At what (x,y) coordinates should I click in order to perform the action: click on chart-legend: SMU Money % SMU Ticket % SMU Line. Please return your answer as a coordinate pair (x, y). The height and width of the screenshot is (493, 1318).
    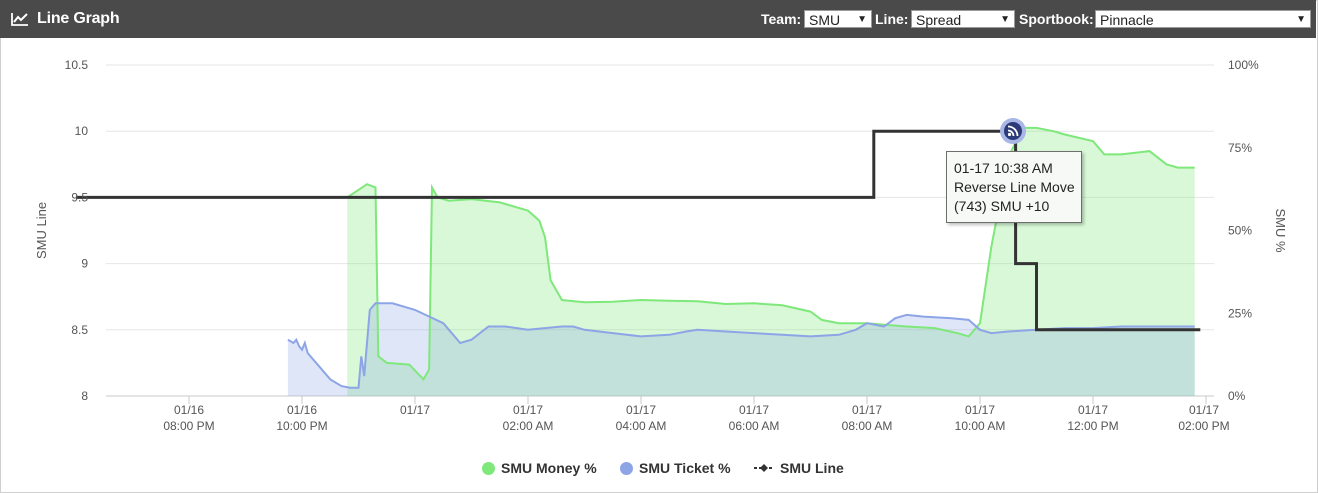
    Looking at the image, I should click on (658, 470).